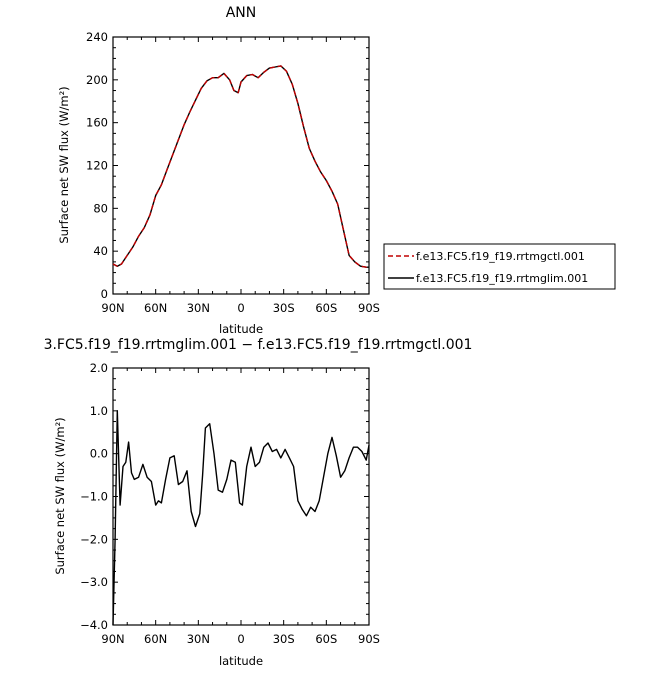 This screenshot has height=673, width=664. I want to click on legend-label-ctl: f.e13.FC5.f19_f19.rrtmgctl.001, so click(500, 256).